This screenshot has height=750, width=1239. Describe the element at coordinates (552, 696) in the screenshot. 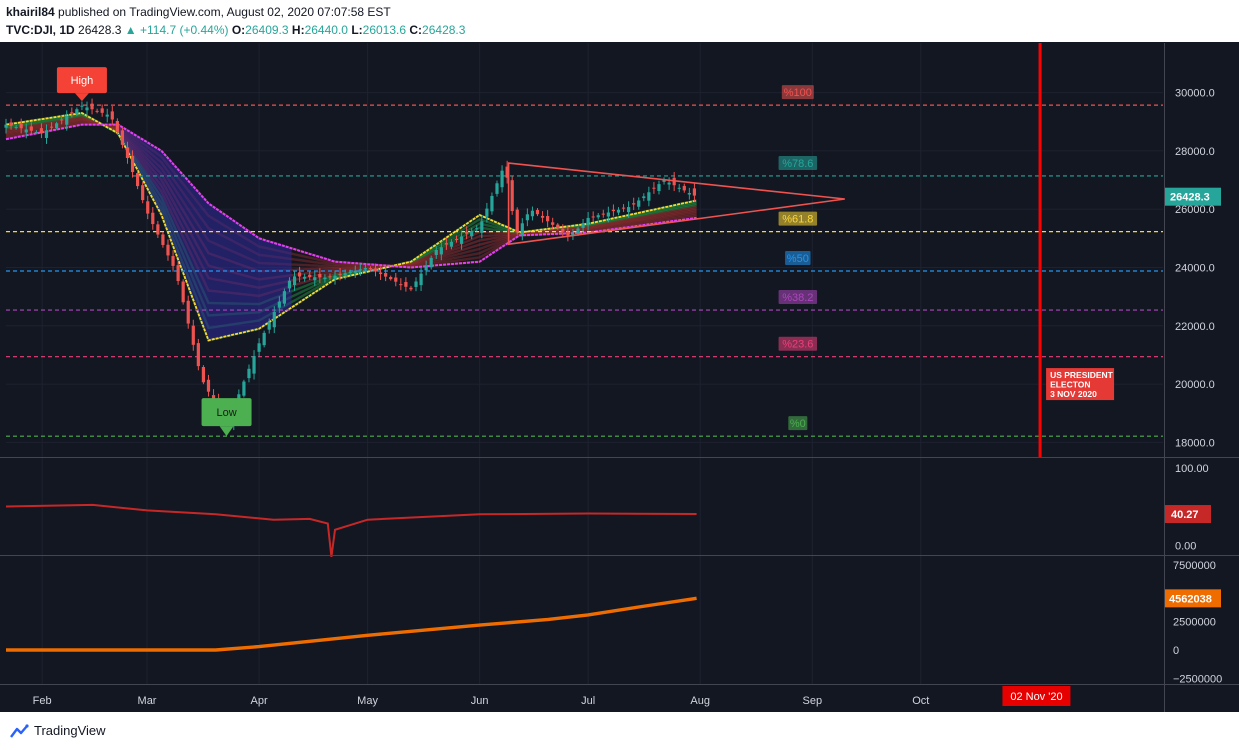

I see `time-axis: Feb Mar Apr May Jun Jul Aug Sep Oct 02 Nov '20` at that location.